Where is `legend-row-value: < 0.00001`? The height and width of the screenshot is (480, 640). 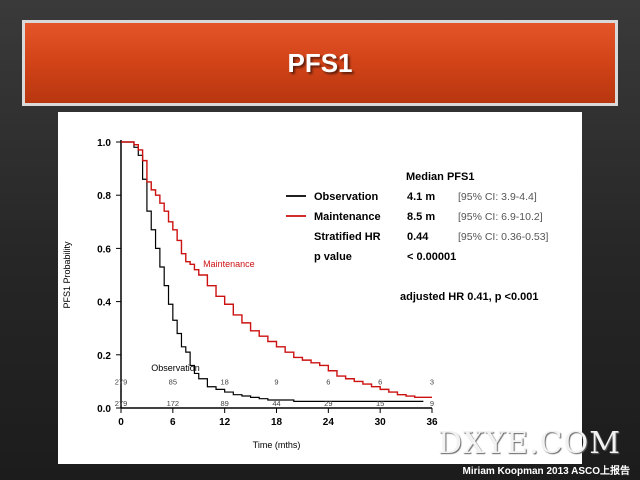 legend-row-value: < 0.00001 is located at coordinates (431, 257).